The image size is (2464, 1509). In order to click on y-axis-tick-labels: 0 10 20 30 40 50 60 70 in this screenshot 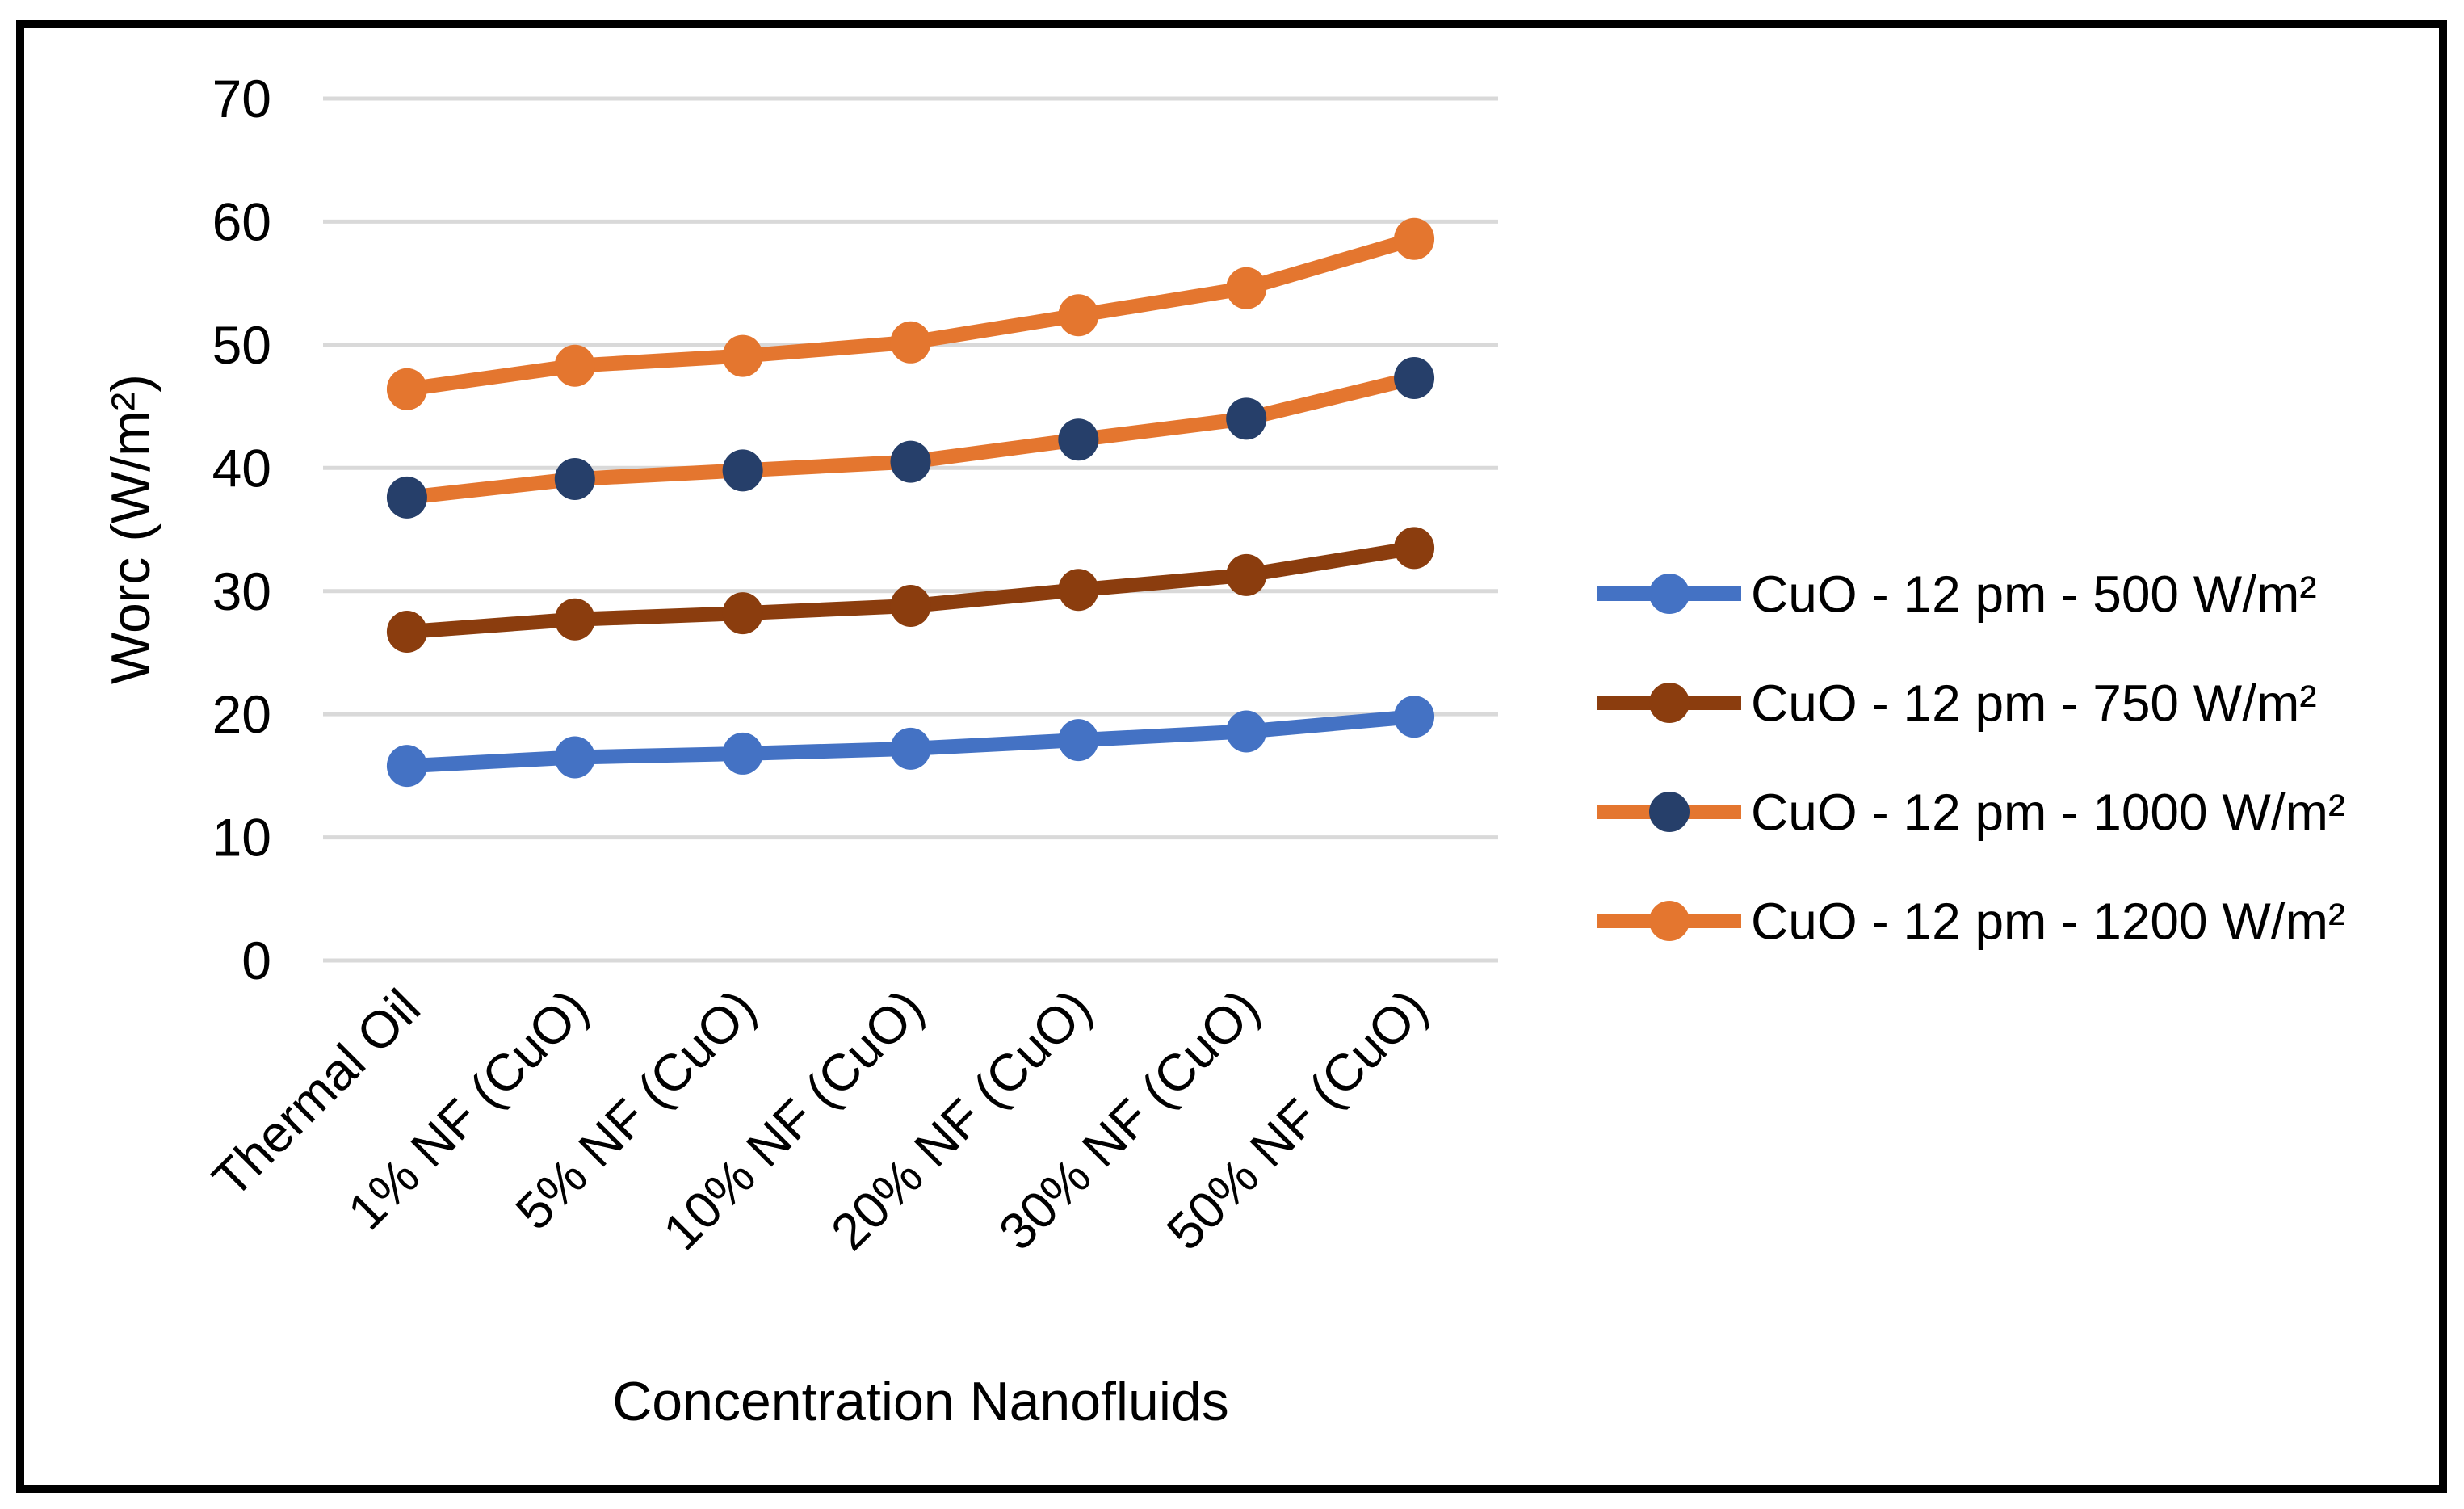, I will do `click(241, 529)`.